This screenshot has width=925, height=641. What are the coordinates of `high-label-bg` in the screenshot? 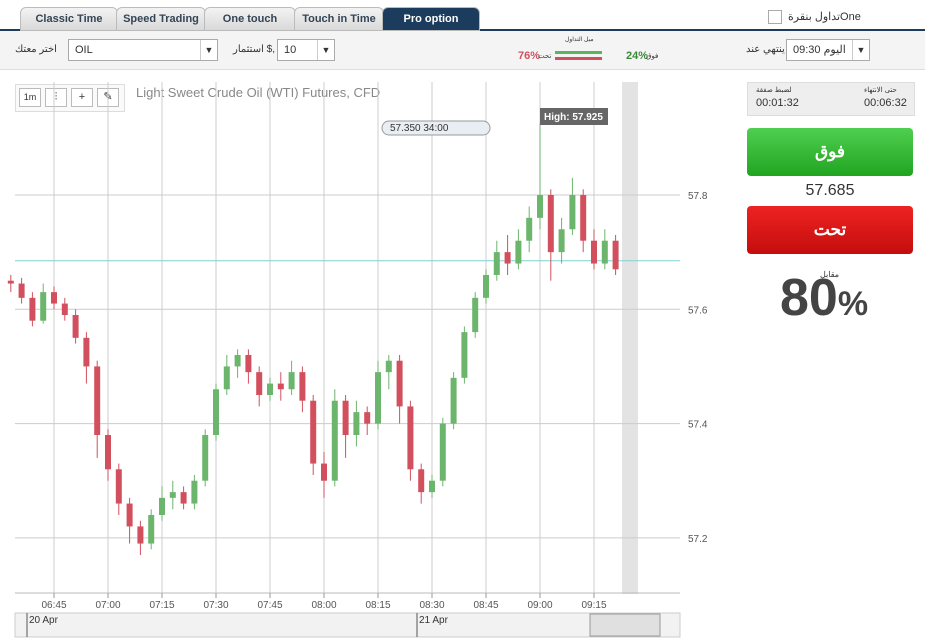 It's located at (574, 116).